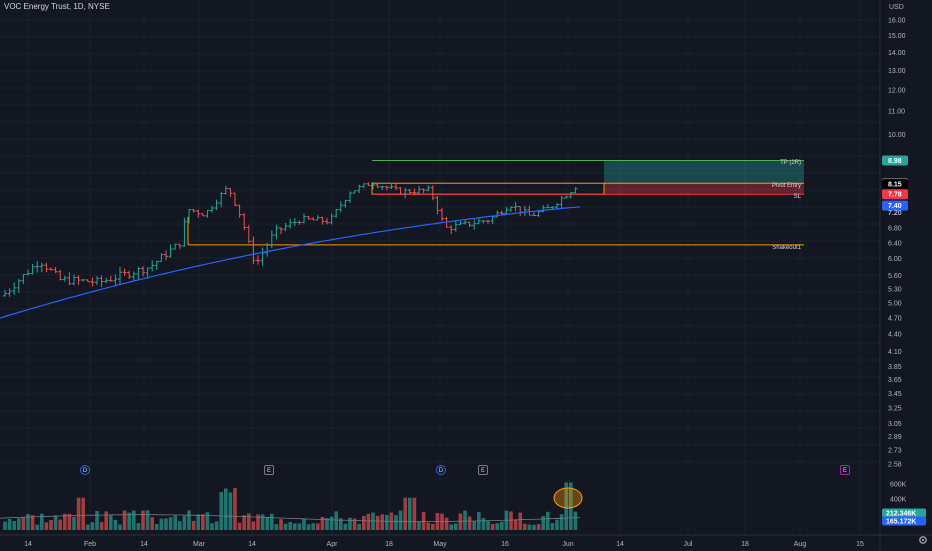 The height and width of the screenshot is (551, 932). What do you see at coordinates (897, 36) in the screenshot?
I see `price-tick-label: 15.00` at bounding box center [897, 36].